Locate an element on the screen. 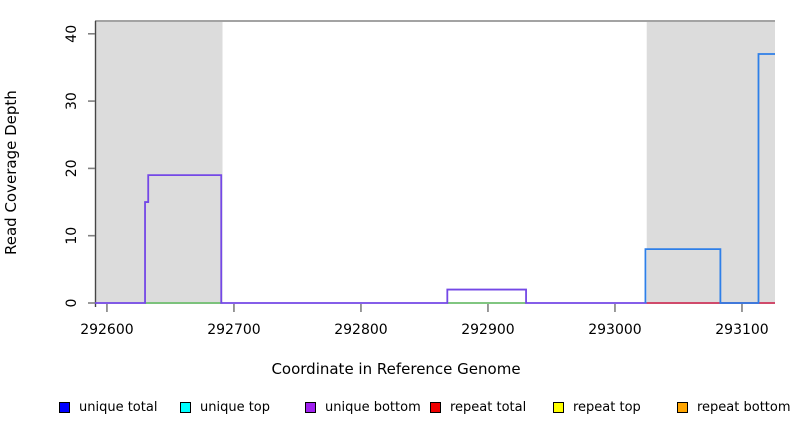 This screenshot has width=792, height=432. repeat-masked-region-right is located at coordinates (710, 162).